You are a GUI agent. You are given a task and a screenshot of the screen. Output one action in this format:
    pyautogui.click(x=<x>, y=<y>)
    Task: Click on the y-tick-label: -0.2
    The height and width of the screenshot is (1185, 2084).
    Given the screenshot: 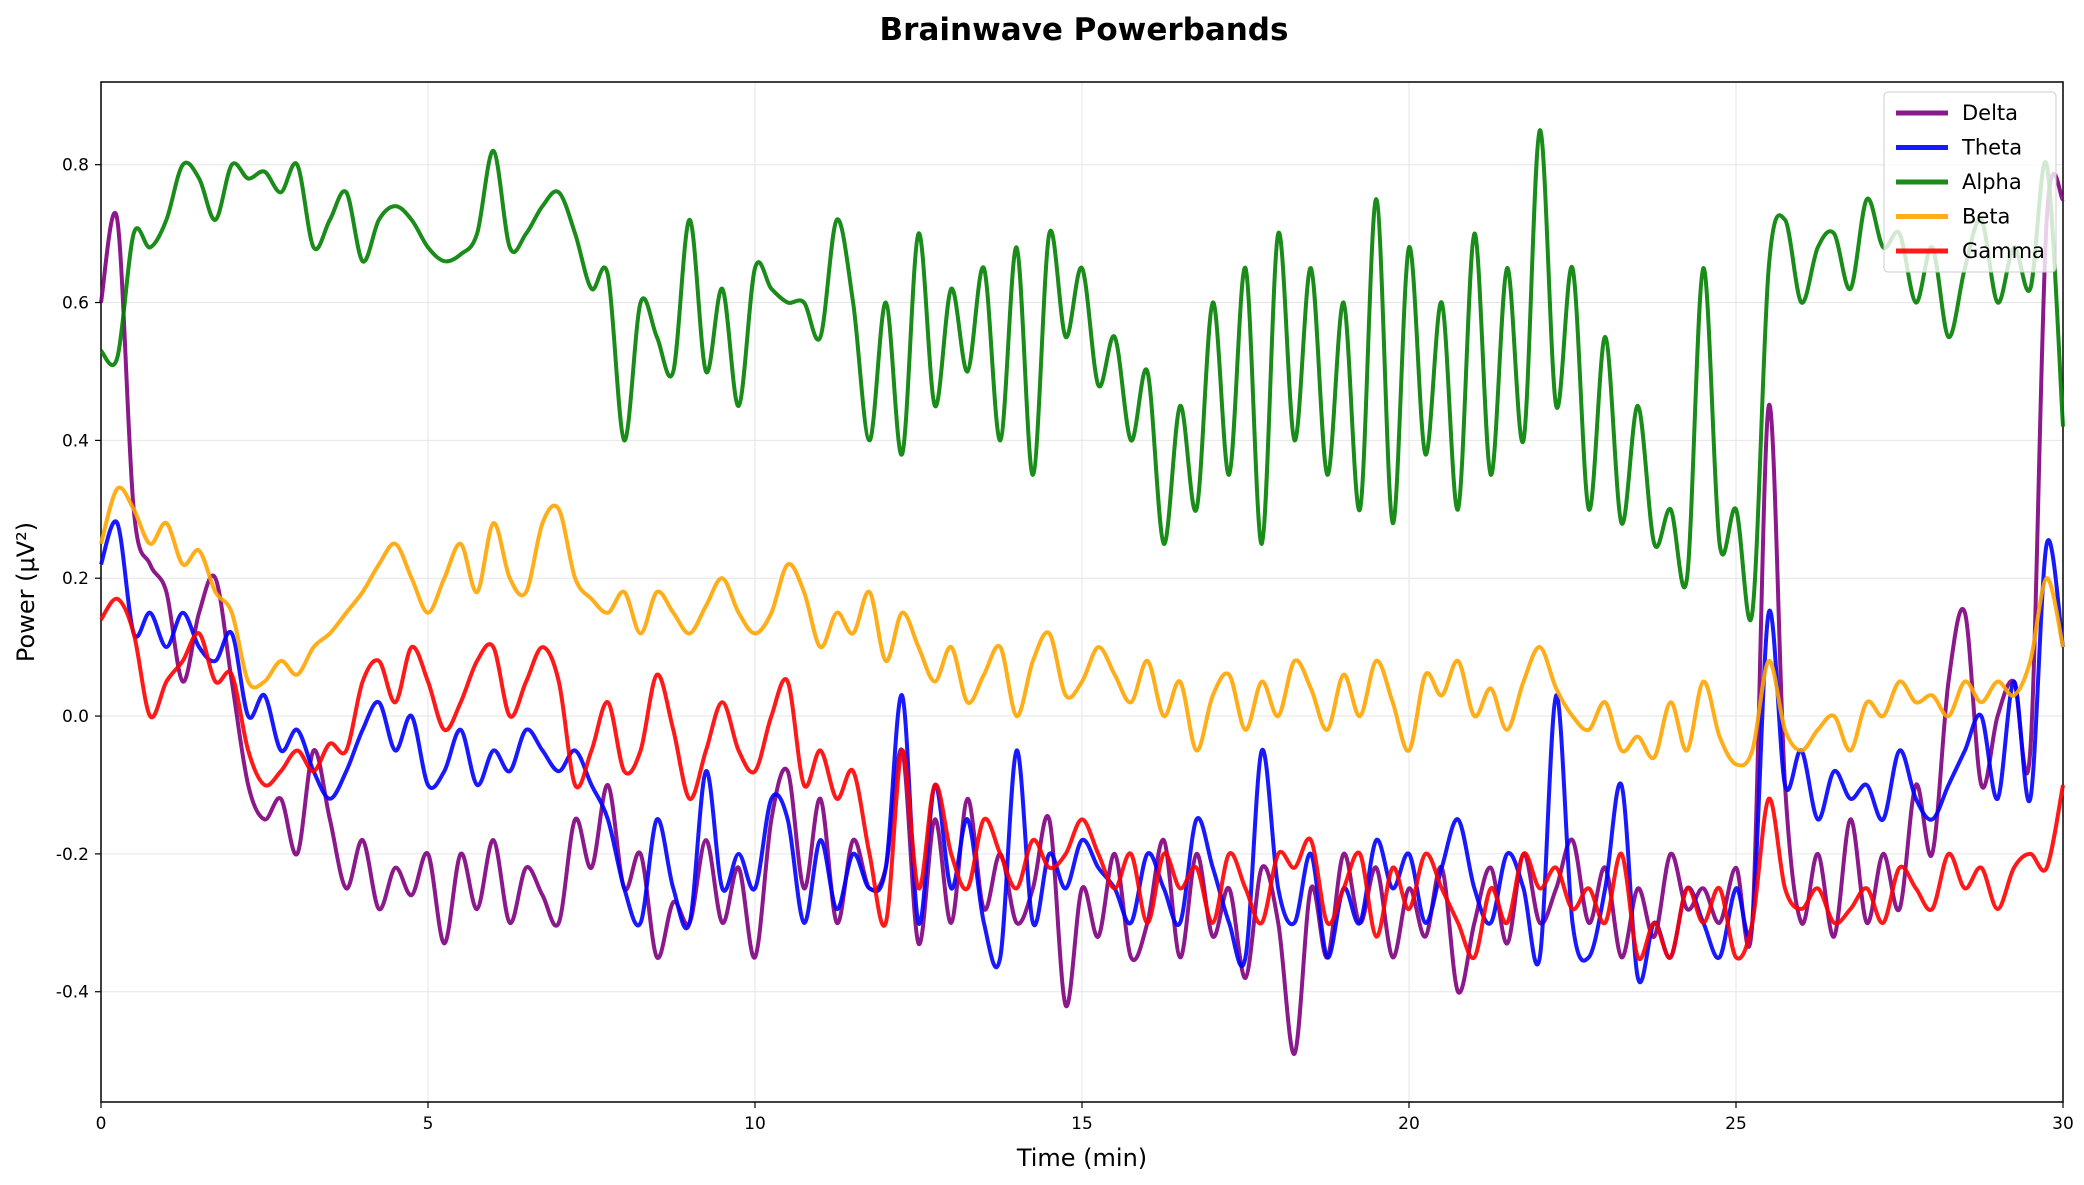 What is the action you would take?
    pyautogui.click(x=72, y=855)
    